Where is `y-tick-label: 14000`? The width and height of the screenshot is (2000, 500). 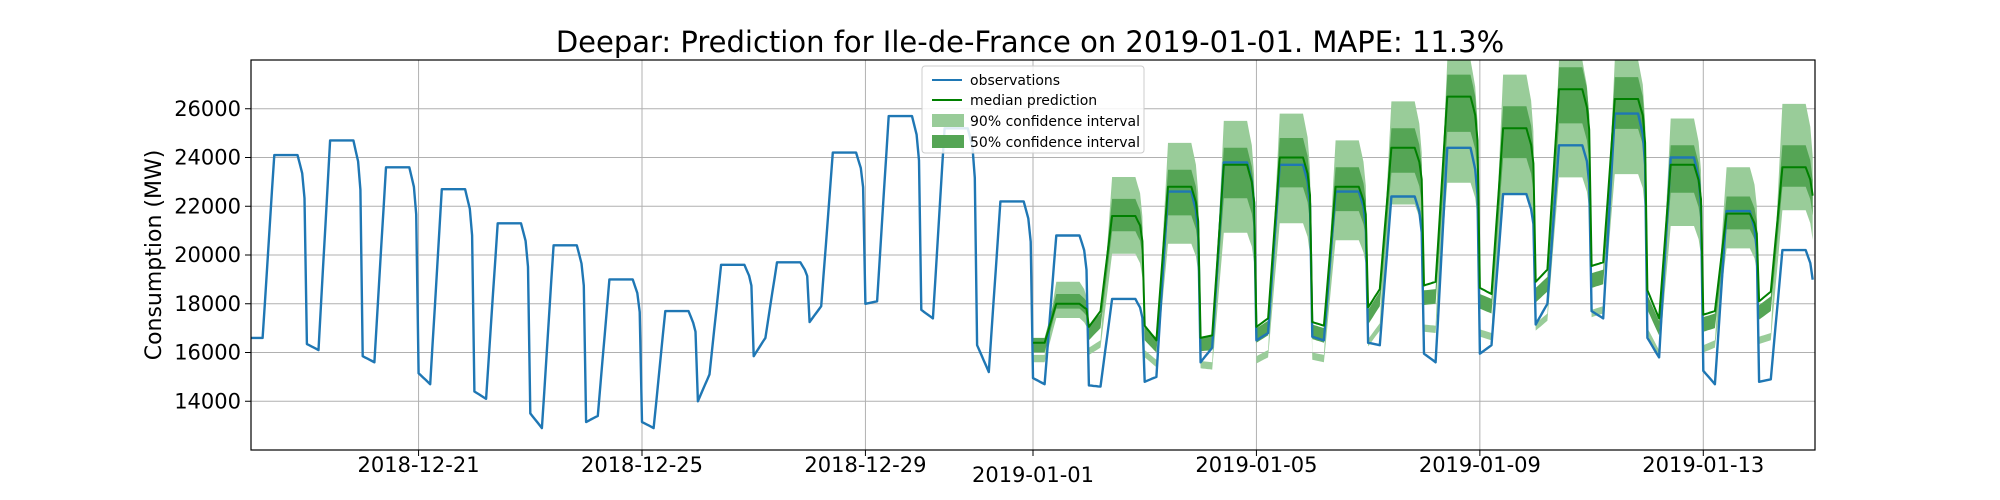
y-tick-label: 14000 is located at coordinates (207, 401).